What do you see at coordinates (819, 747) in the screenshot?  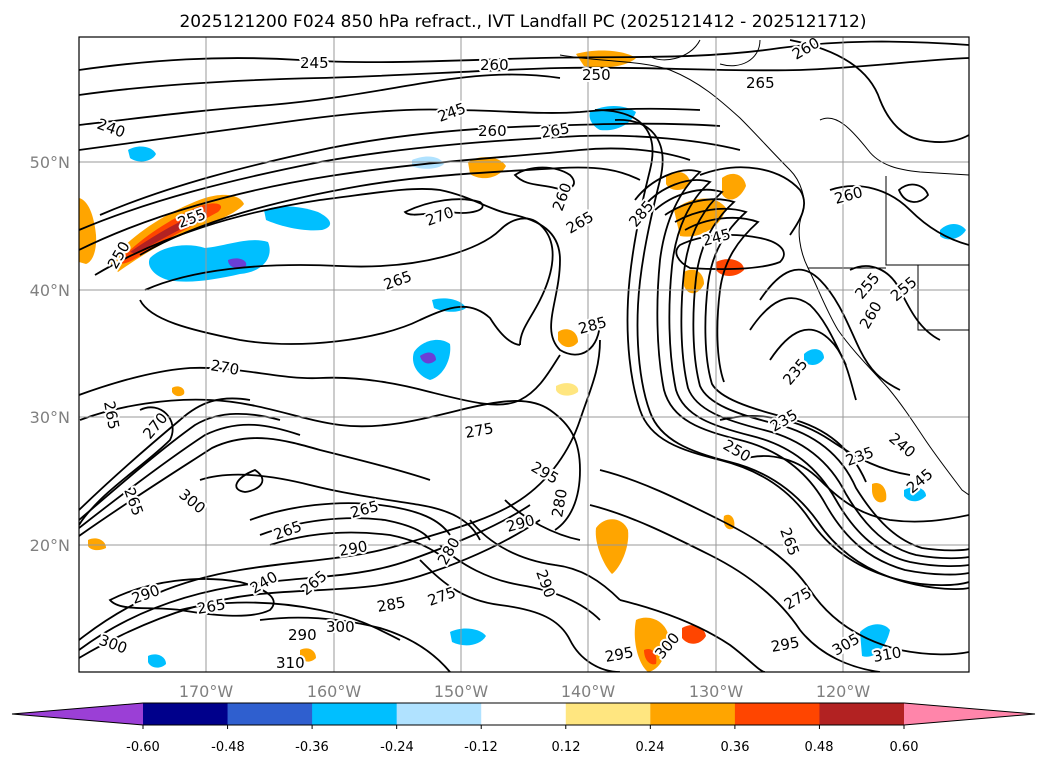 I see `colorbar-tick-label: 0.48` at bounding box center [819, 747].